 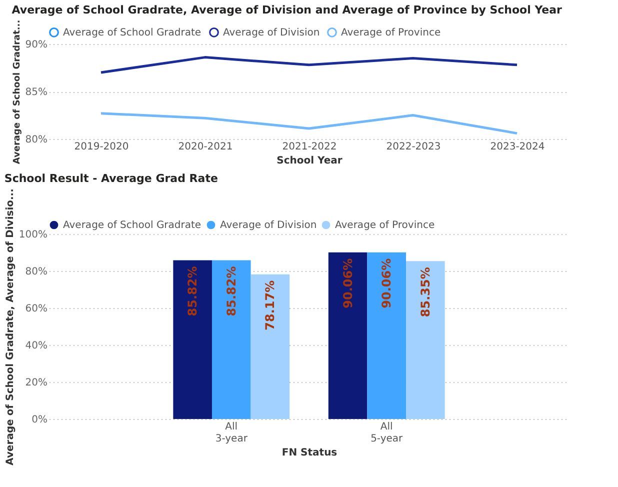 What do you see at coordinates (309, 147) in the screenshot?
I see `x-tick-label: 2021-2022` at bounding box center [309, 147].